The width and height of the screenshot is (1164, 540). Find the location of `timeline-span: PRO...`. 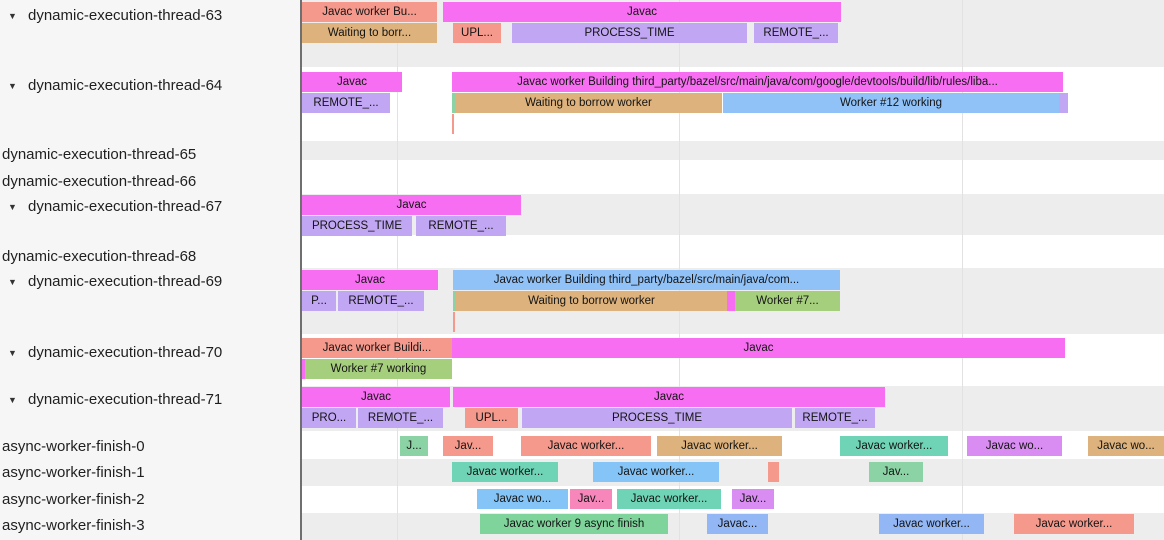

timeline-span: PRO... is located at coordinates (329, 418).